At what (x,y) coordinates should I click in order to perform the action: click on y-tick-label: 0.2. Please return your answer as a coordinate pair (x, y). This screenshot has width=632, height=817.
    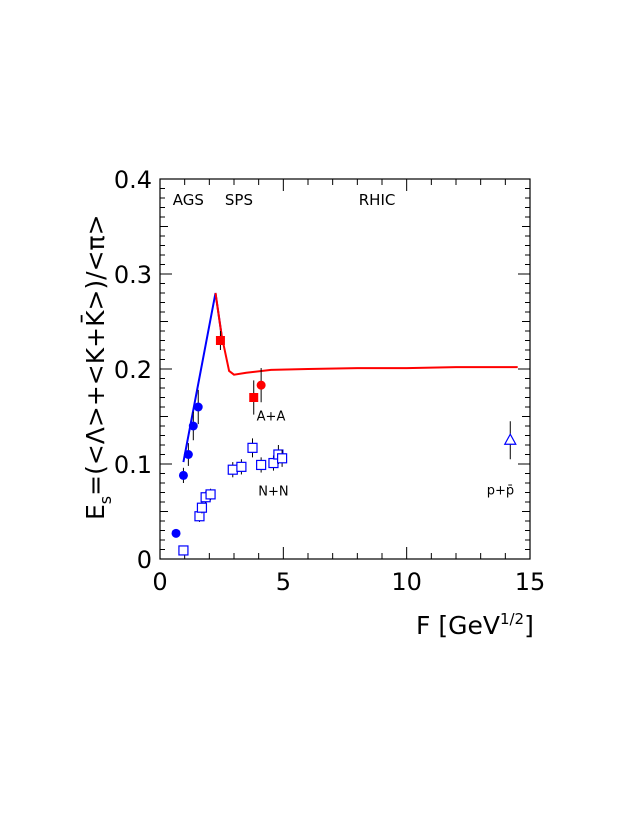
    Looking at the image, I should click on (133, 370).